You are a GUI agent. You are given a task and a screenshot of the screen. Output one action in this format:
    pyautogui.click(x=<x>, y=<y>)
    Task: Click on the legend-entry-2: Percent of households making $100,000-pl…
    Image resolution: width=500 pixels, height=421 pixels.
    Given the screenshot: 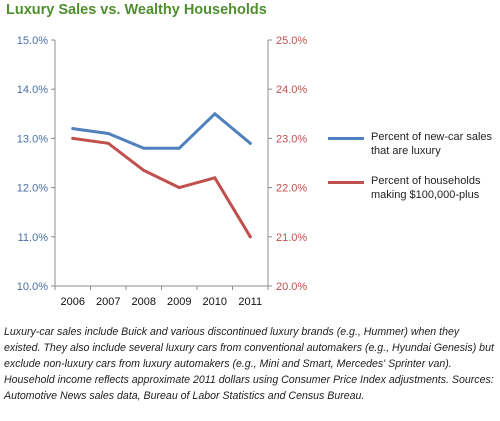 What is the action you would take?
    pyautogui.click(x=412, y=196)
    